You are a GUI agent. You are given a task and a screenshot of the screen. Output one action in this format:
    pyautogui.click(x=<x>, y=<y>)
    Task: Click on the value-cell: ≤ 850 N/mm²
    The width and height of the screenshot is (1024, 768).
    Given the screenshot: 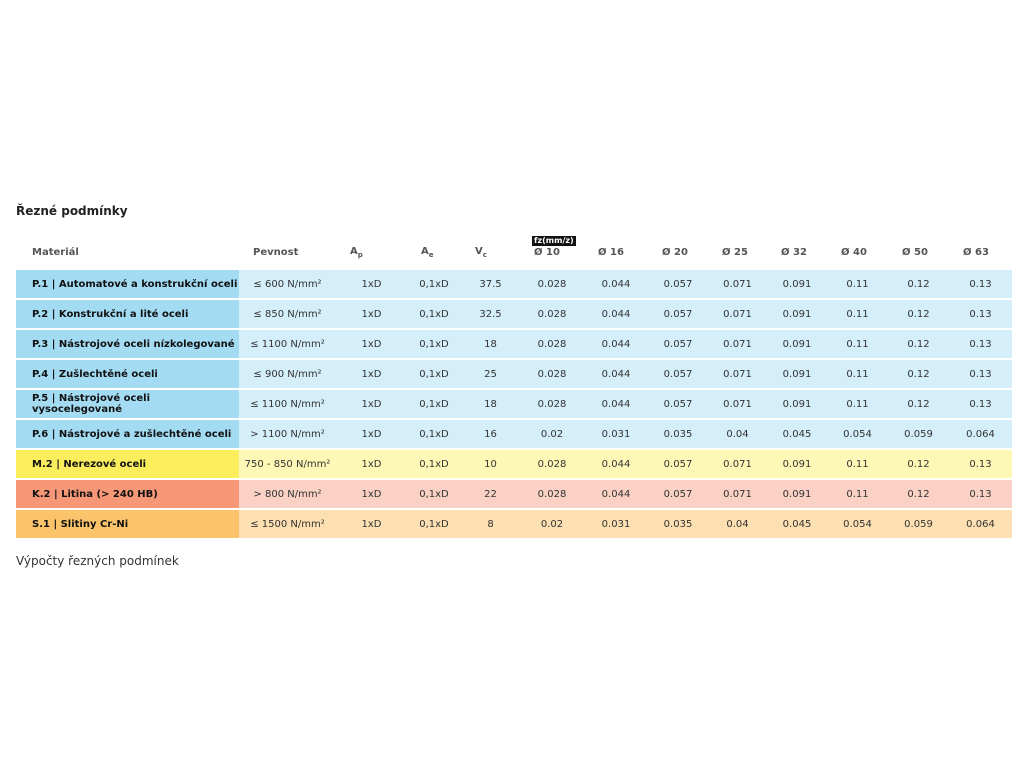 What is the action you would take?
    pyautogui.click(x=287, y=313)
    